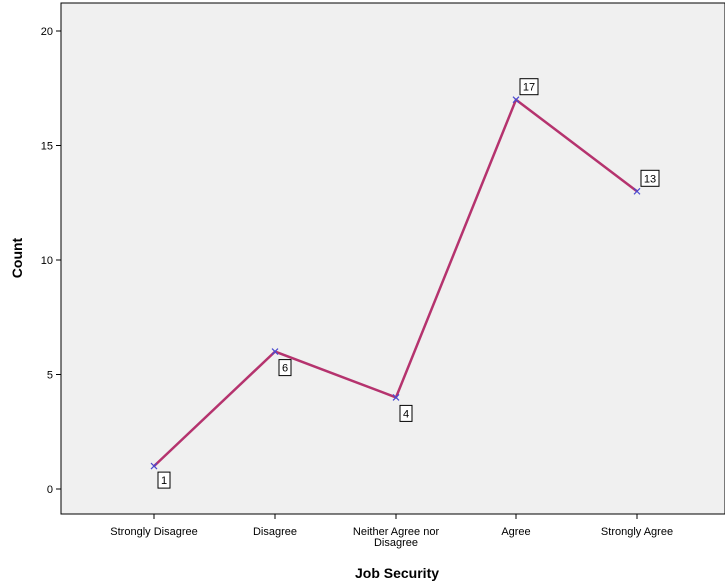 This screenshot has width=725, height=585. I want to click on data-label: 17, so click(529, 87).